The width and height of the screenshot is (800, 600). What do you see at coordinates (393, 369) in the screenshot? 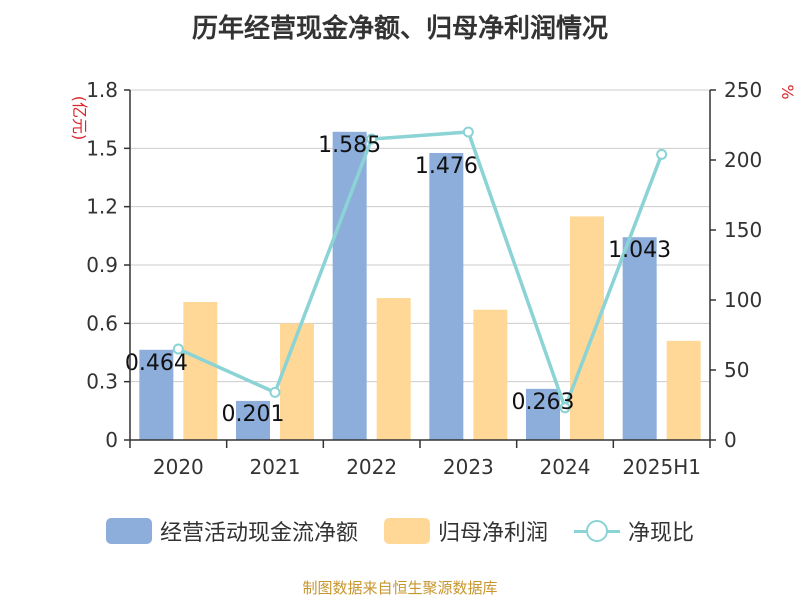
I see `bar-net-profit-2022` at bounding box center [393, 369].